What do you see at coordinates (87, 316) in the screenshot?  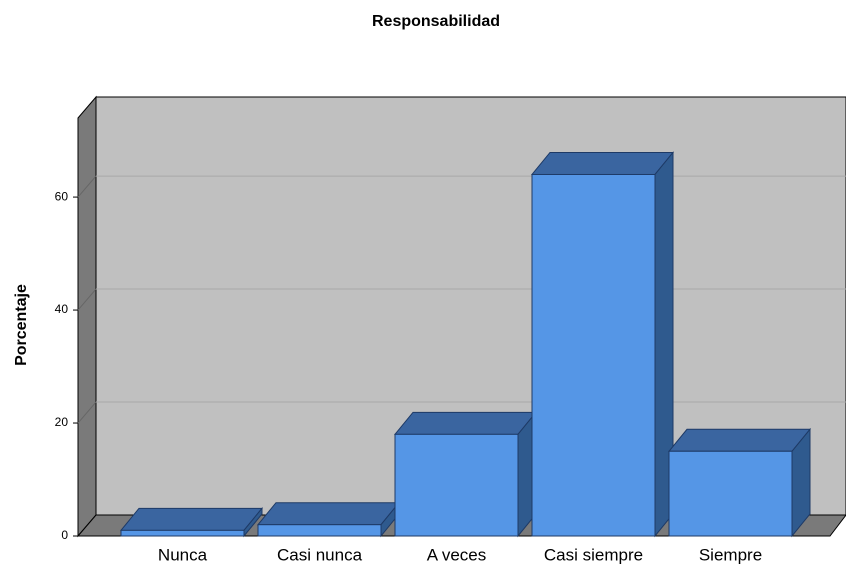 I see `left-wall` at bounding box center [87, 316].